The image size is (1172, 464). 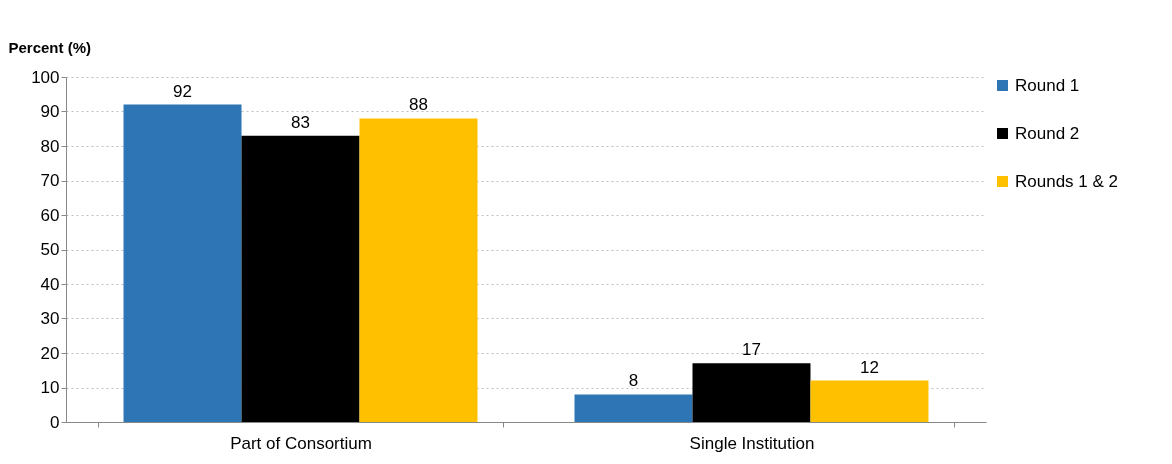 I want to click on y-tick-label: 30, so click(x=50, y=318).